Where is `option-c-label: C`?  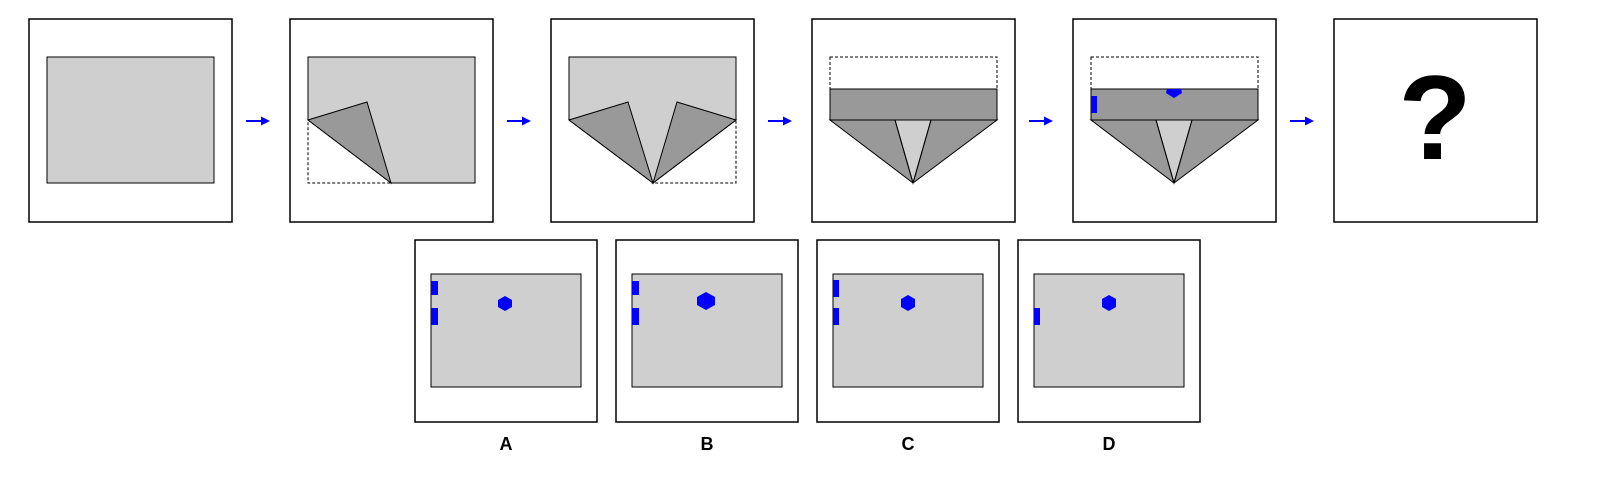
option-c-label: C is located at coordinates (908, 444).